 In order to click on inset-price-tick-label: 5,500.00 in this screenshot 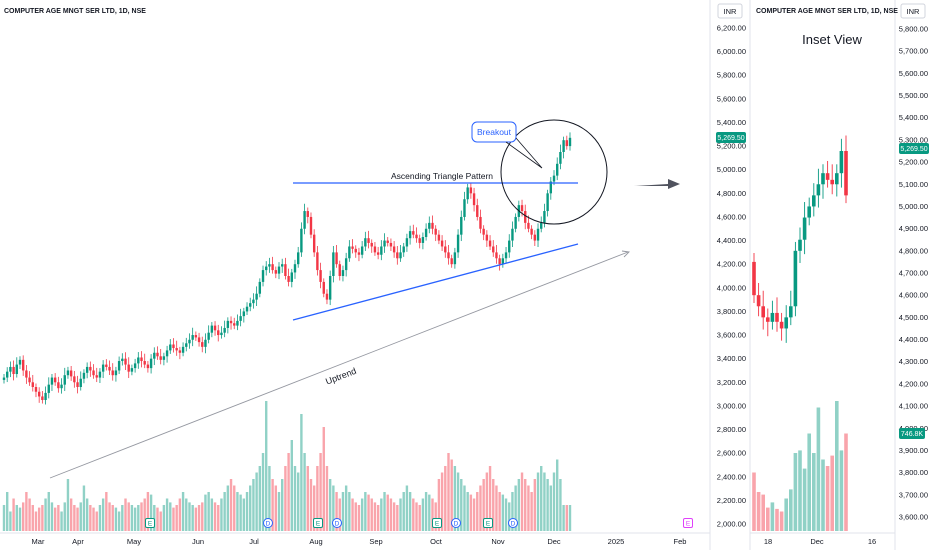, I will do `click(913, 95)`.